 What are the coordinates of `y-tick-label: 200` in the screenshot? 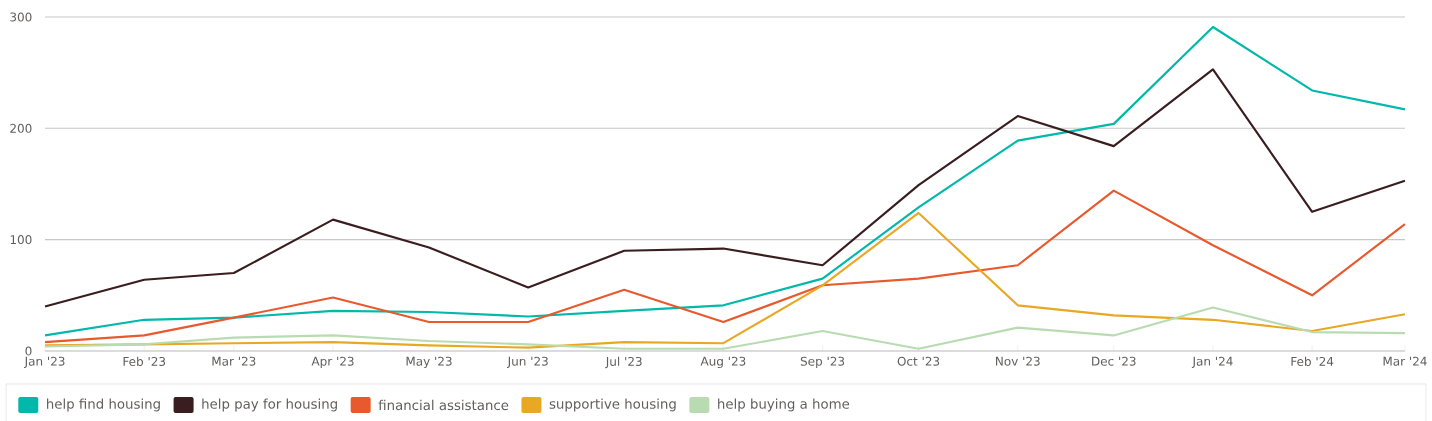 It's located at (21, 128).